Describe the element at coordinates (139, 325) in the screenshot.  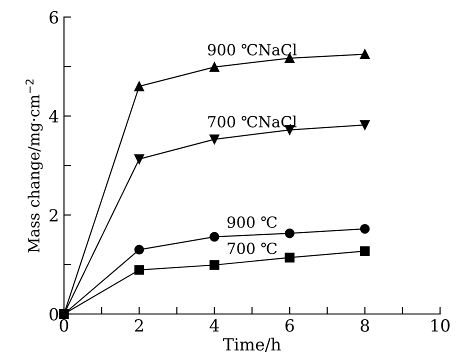
I see `x-tick-label: 2` at that location.